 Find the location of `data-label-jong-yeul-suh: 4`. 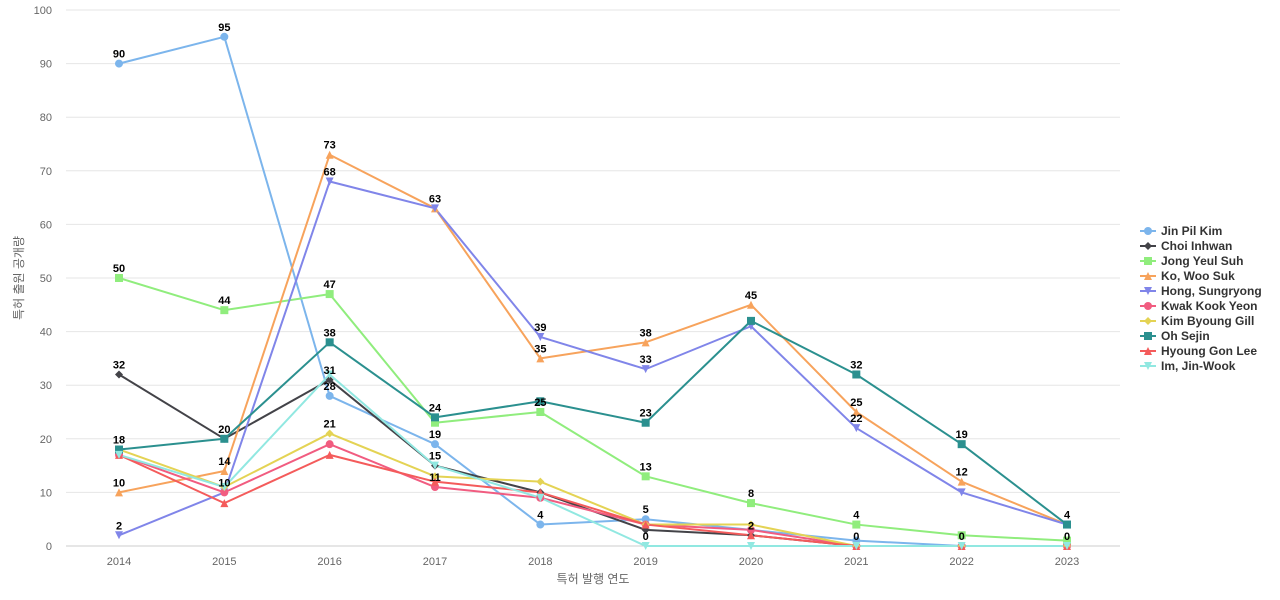

data-label-jong-yeul-suh: 4 is located at coordinates (856, 516).